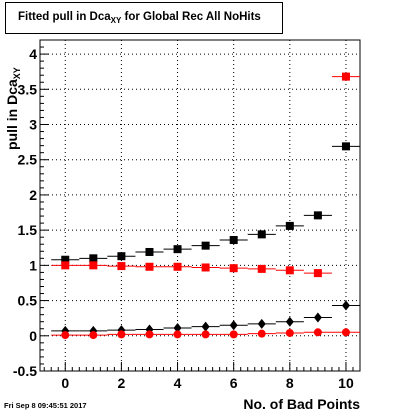 The height and width of the screenshot is (414, 400). Describe the element at coordinates (33, 125) in the screenshot. I see `y-tick-label: 3` at that location.